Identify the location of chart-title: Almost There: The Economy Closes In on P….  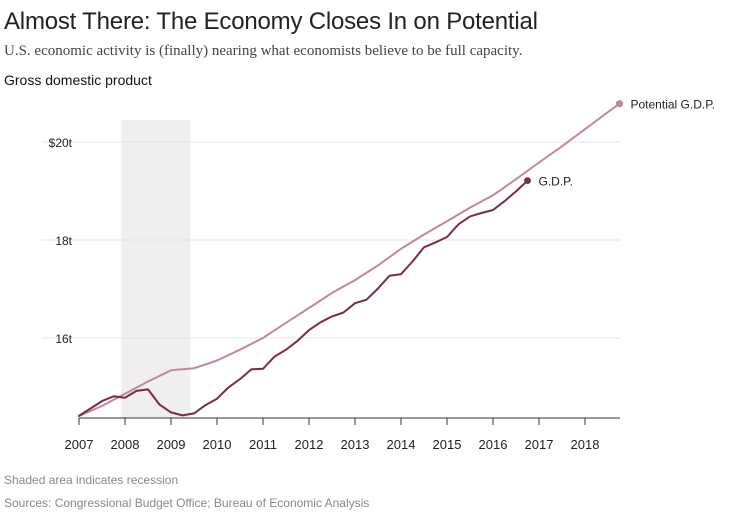
(271, 21).